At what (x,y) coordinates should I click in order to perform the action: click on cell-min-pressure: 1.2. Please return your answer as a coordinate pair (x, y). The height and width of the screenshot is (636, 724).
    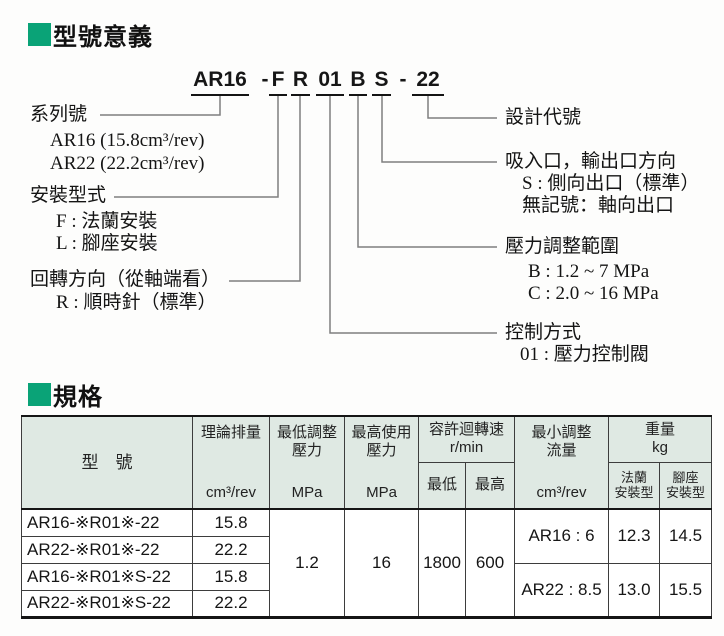
    Looking at the image, I should click on (307, 563).